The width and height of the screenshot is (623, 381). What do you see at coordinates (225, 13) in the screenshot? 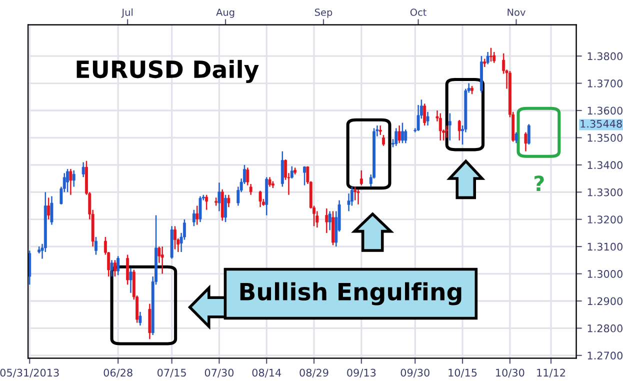
I see `x2-tick-label: Aug` at bounding box center [225, 13].